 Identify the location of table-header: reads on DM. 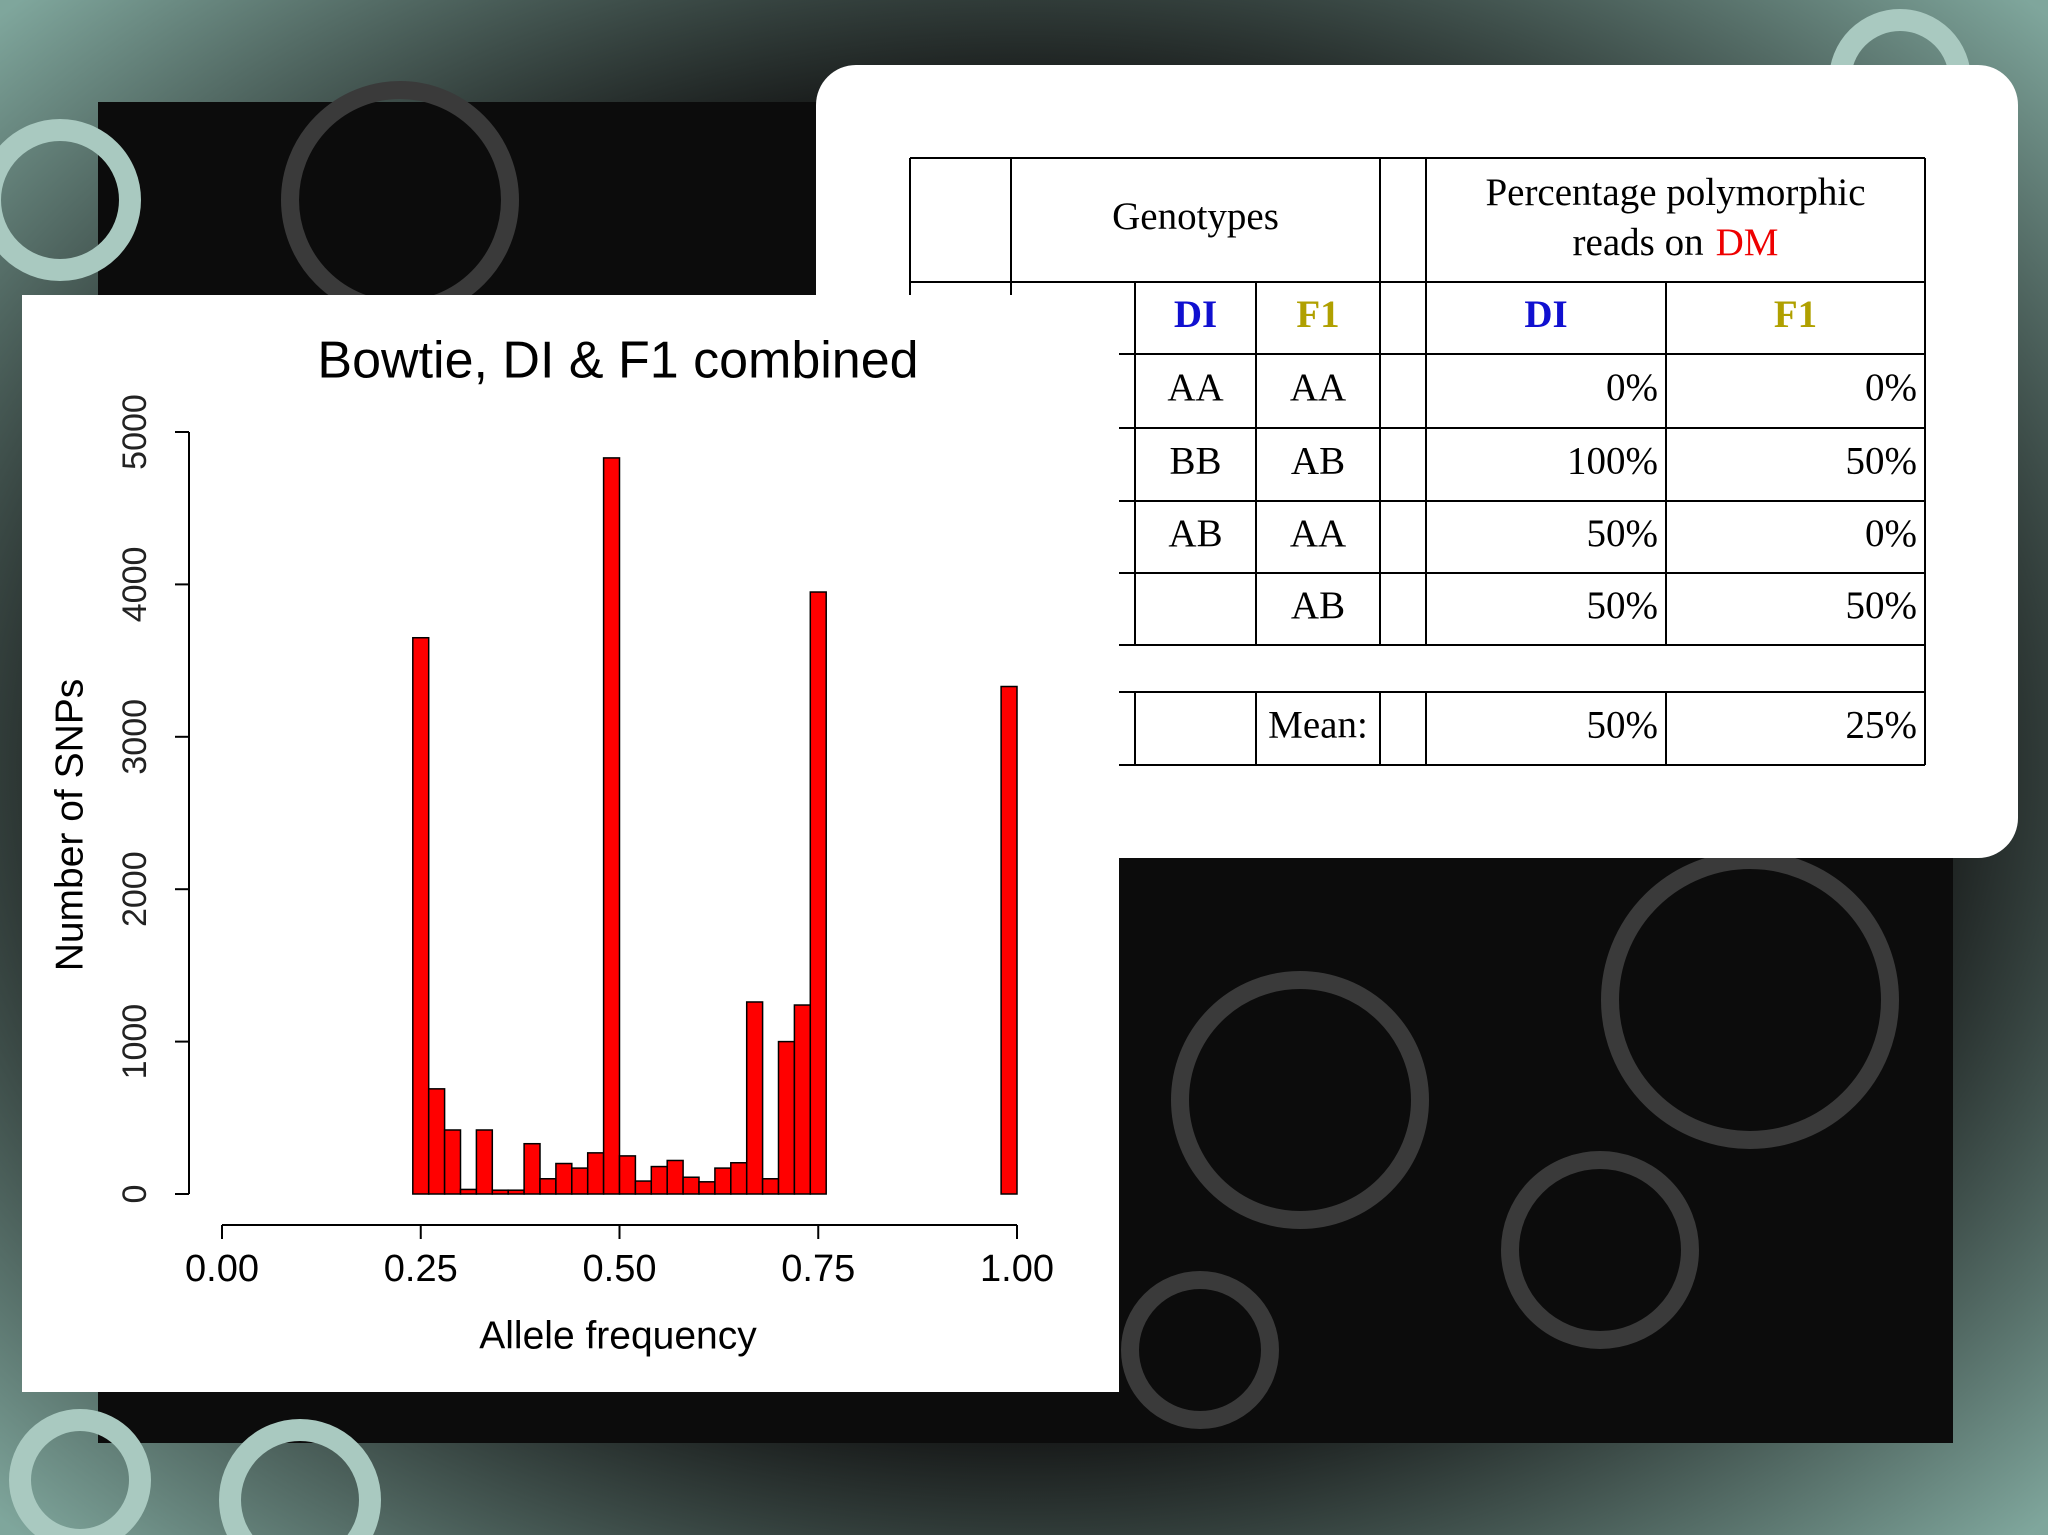
(1676, 242).